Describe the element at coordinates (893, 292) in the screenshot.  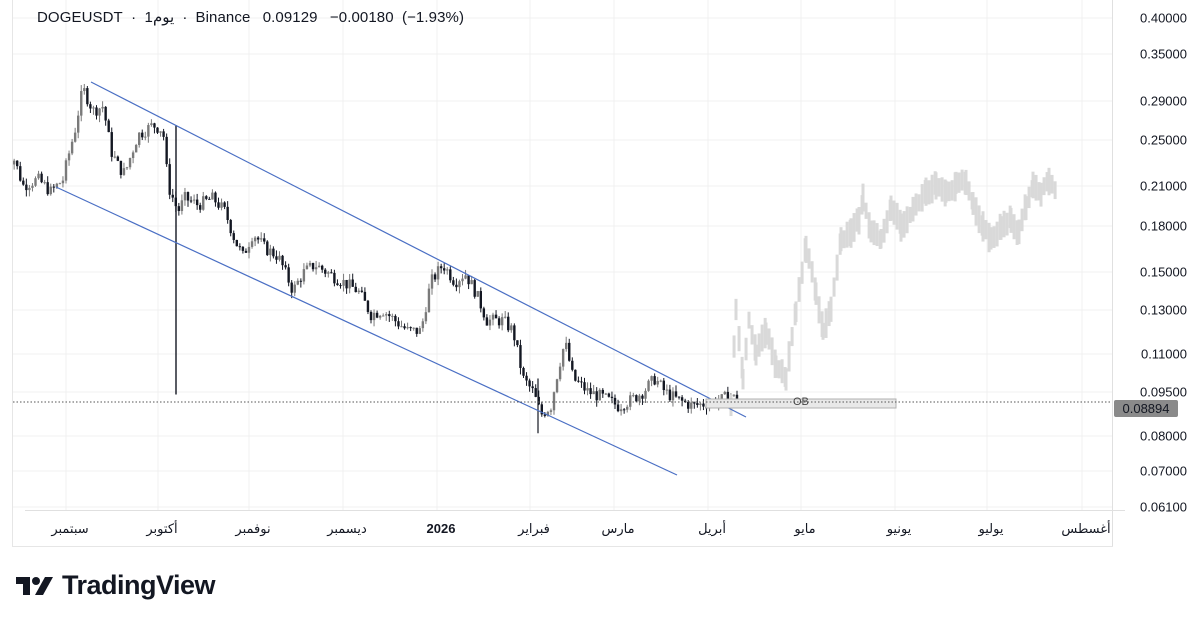
I see `projection-path` at that location.